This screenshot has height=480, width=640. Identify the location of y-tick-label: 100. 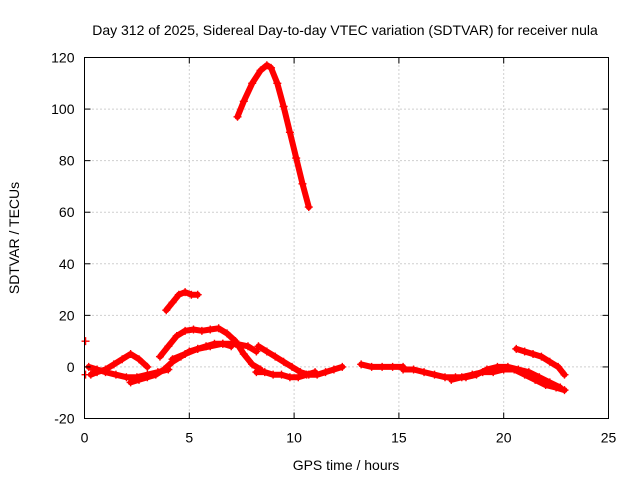
(63, 109).